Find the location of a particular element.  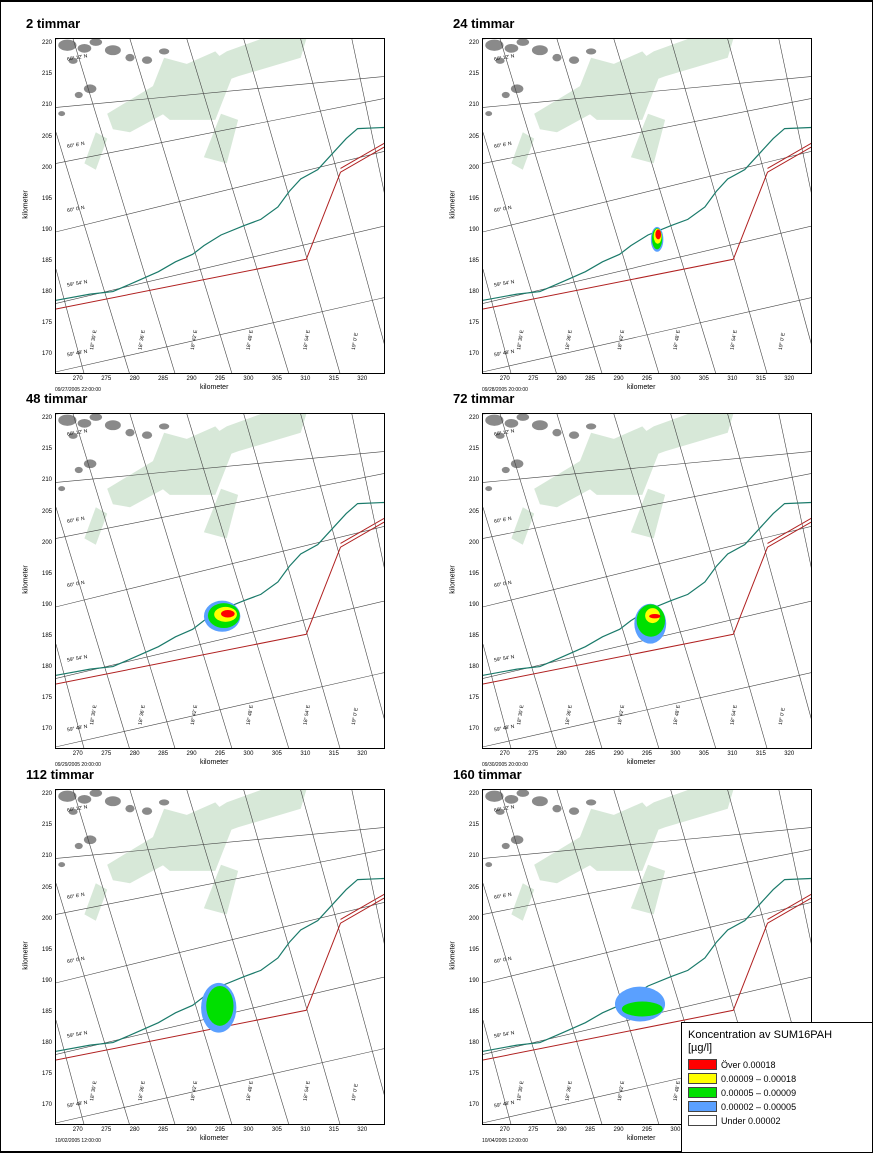

legend-swatch is located at coordinates (702, 1078).